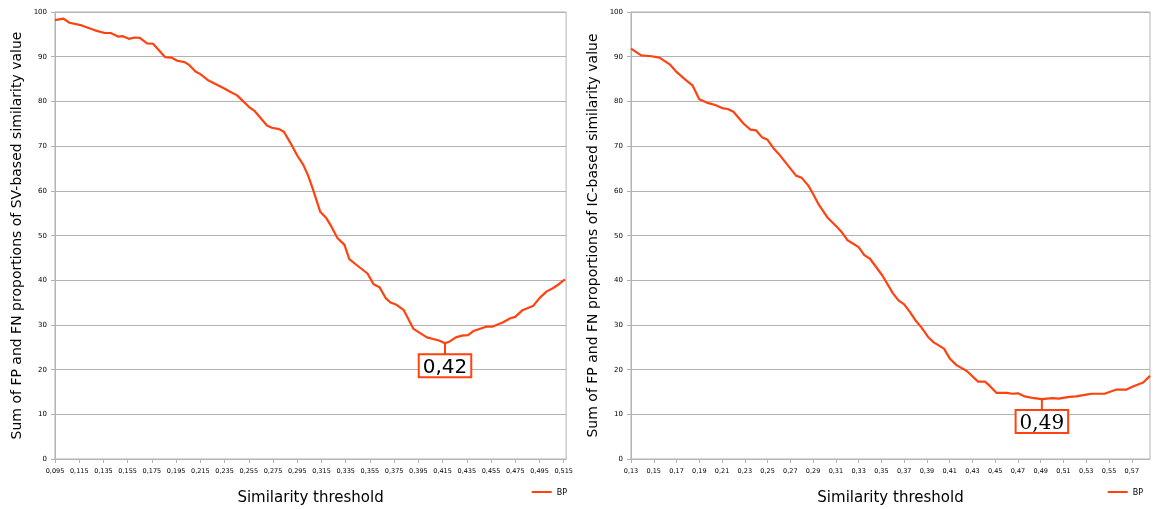 The image size is (1153, 509). Describe the element at coordinates (15, 235) in the screenshot. I see `y-axis-title: Sum of FP and FN proportions of SV-based similarity value` at that location.